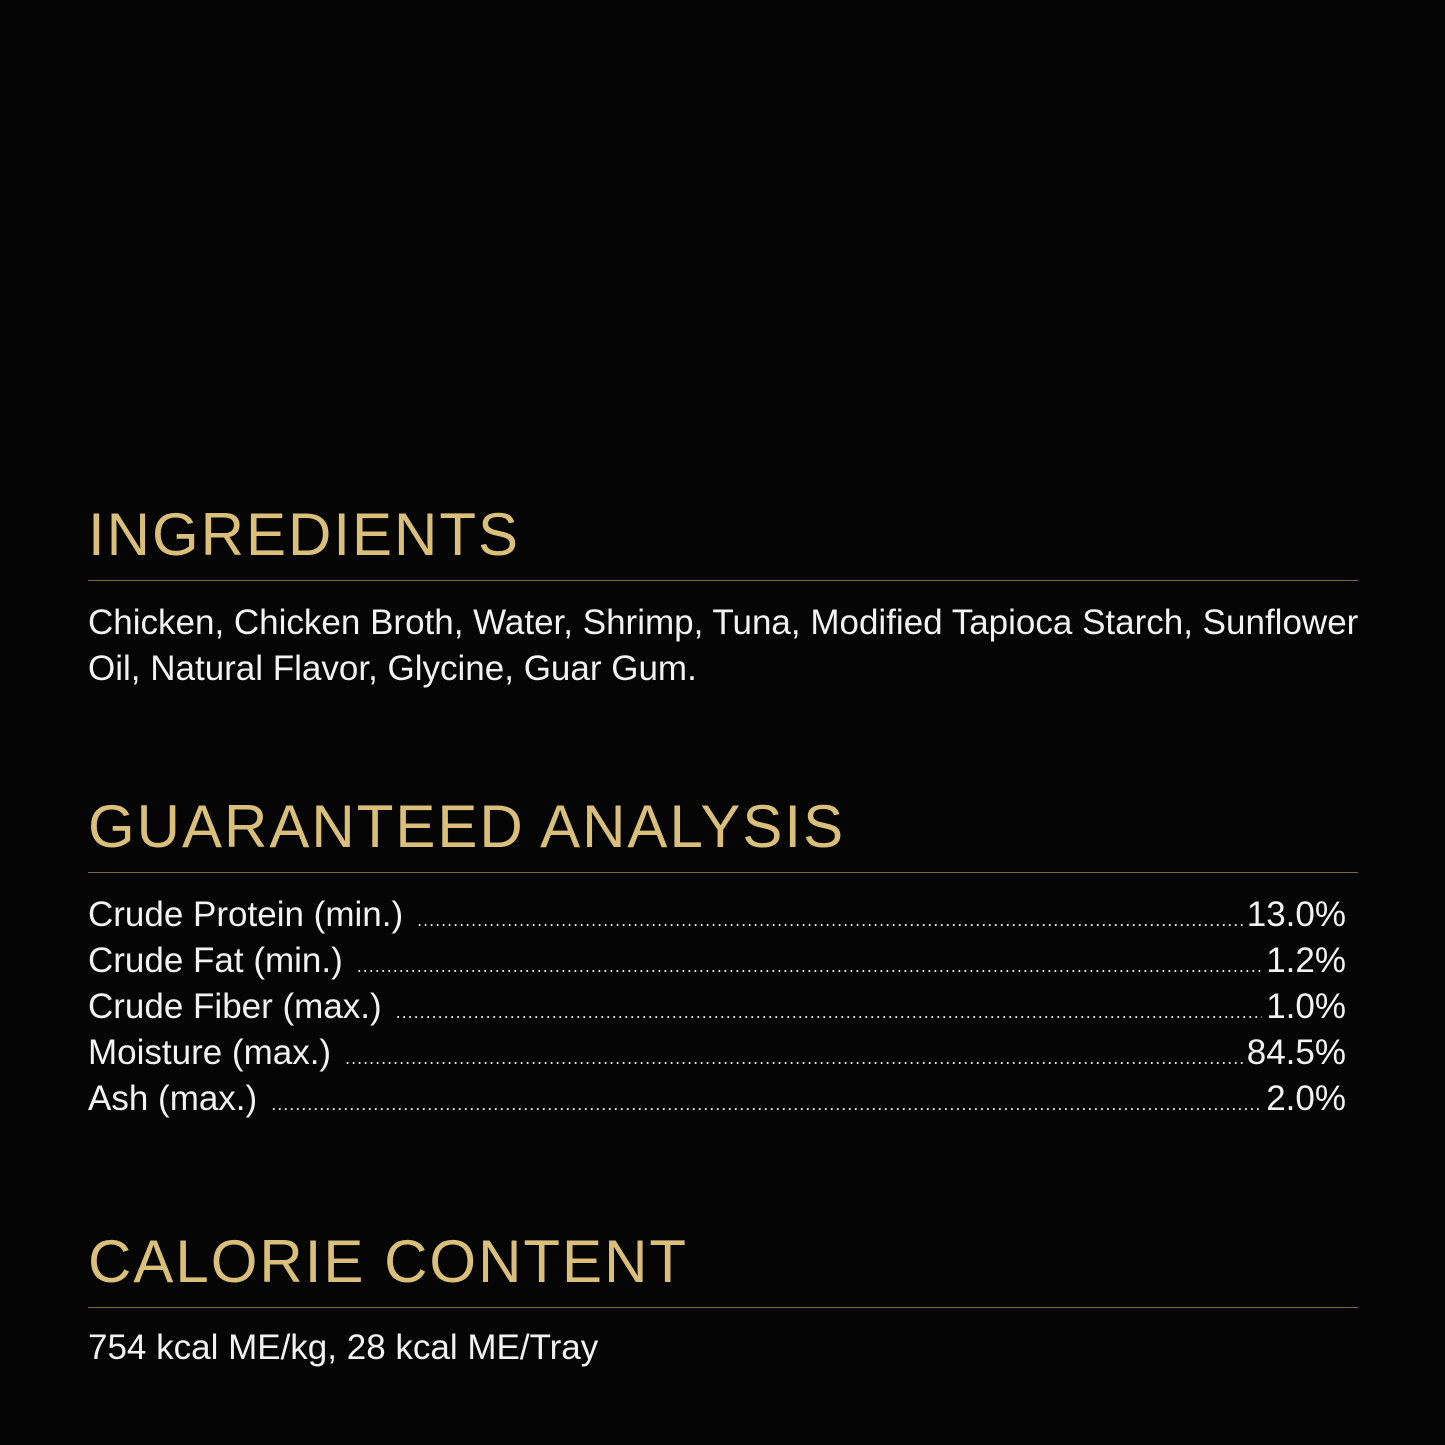 Image resolution: width=1445 pixels, height=1445 pixels. I want to click on analysis-label: Crude Fiber (max.), so click(235, 1006).